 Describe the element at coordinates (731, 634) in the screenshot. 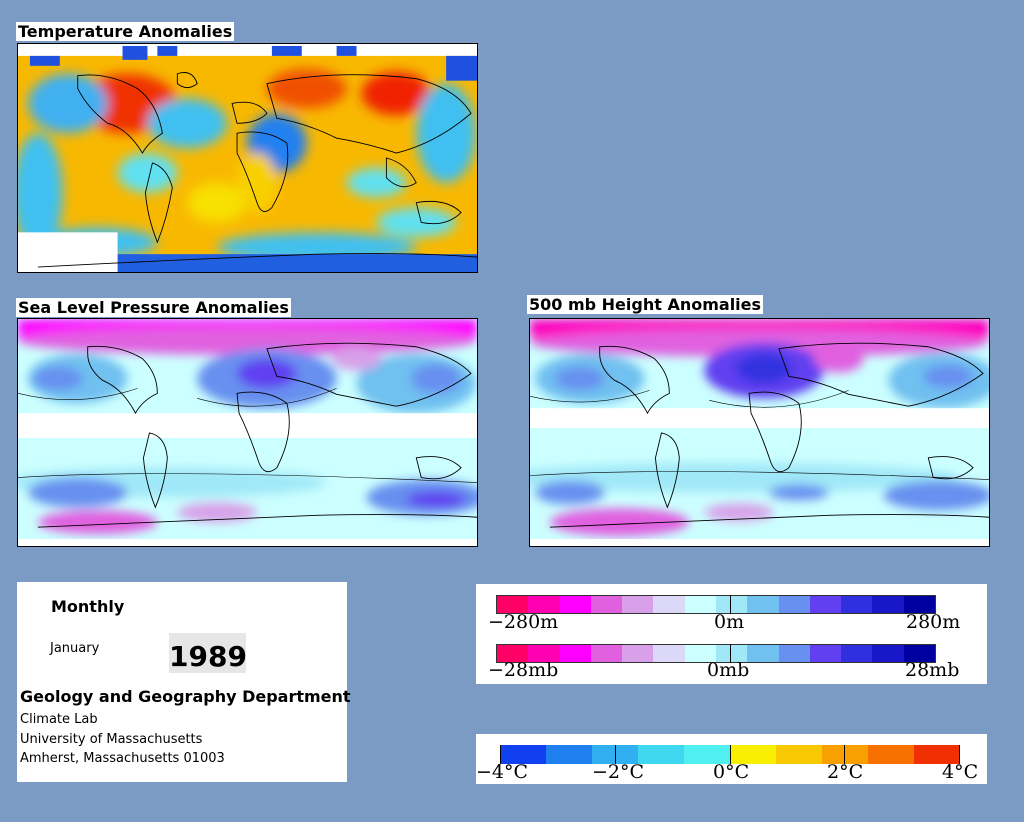

I see `height-pressure-legend: −280m 0m 280m −28mb 0mb 28mb` at that location.